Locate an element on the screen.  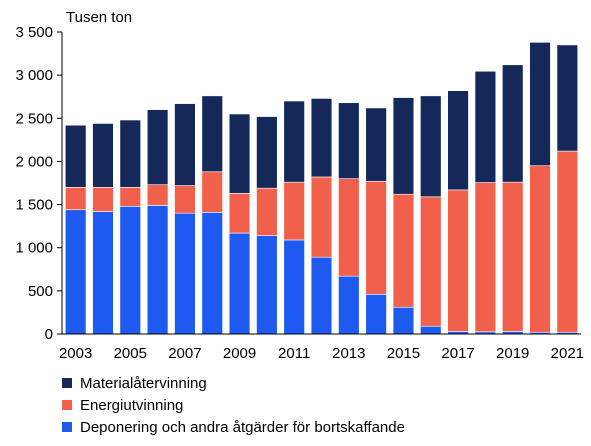
x-tick-label: 2009 is located at coordinates (239, 353).